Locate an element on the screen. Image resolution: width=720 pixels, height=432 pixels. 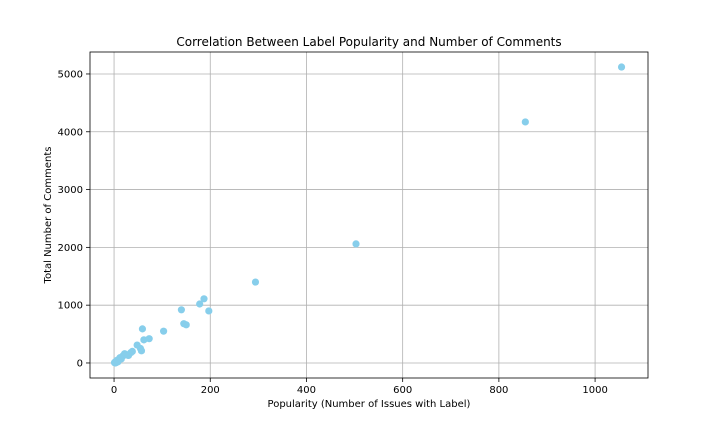
y-tick-label: 2000 is located at coordinates (70, 248).